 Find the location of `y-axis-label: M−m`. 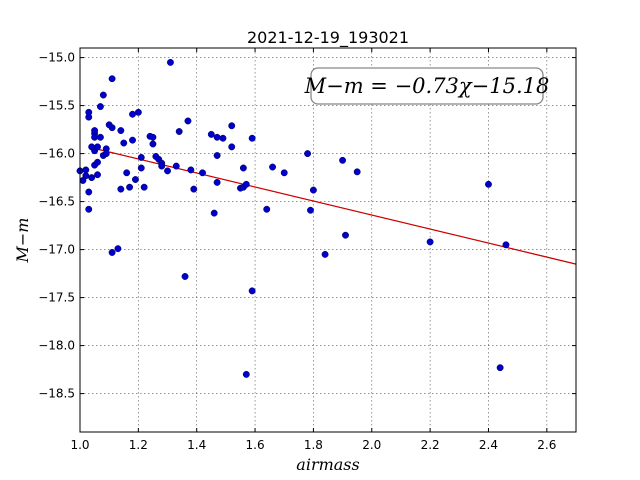

y-axis-label: M−m is located at coordinates (22, 241).